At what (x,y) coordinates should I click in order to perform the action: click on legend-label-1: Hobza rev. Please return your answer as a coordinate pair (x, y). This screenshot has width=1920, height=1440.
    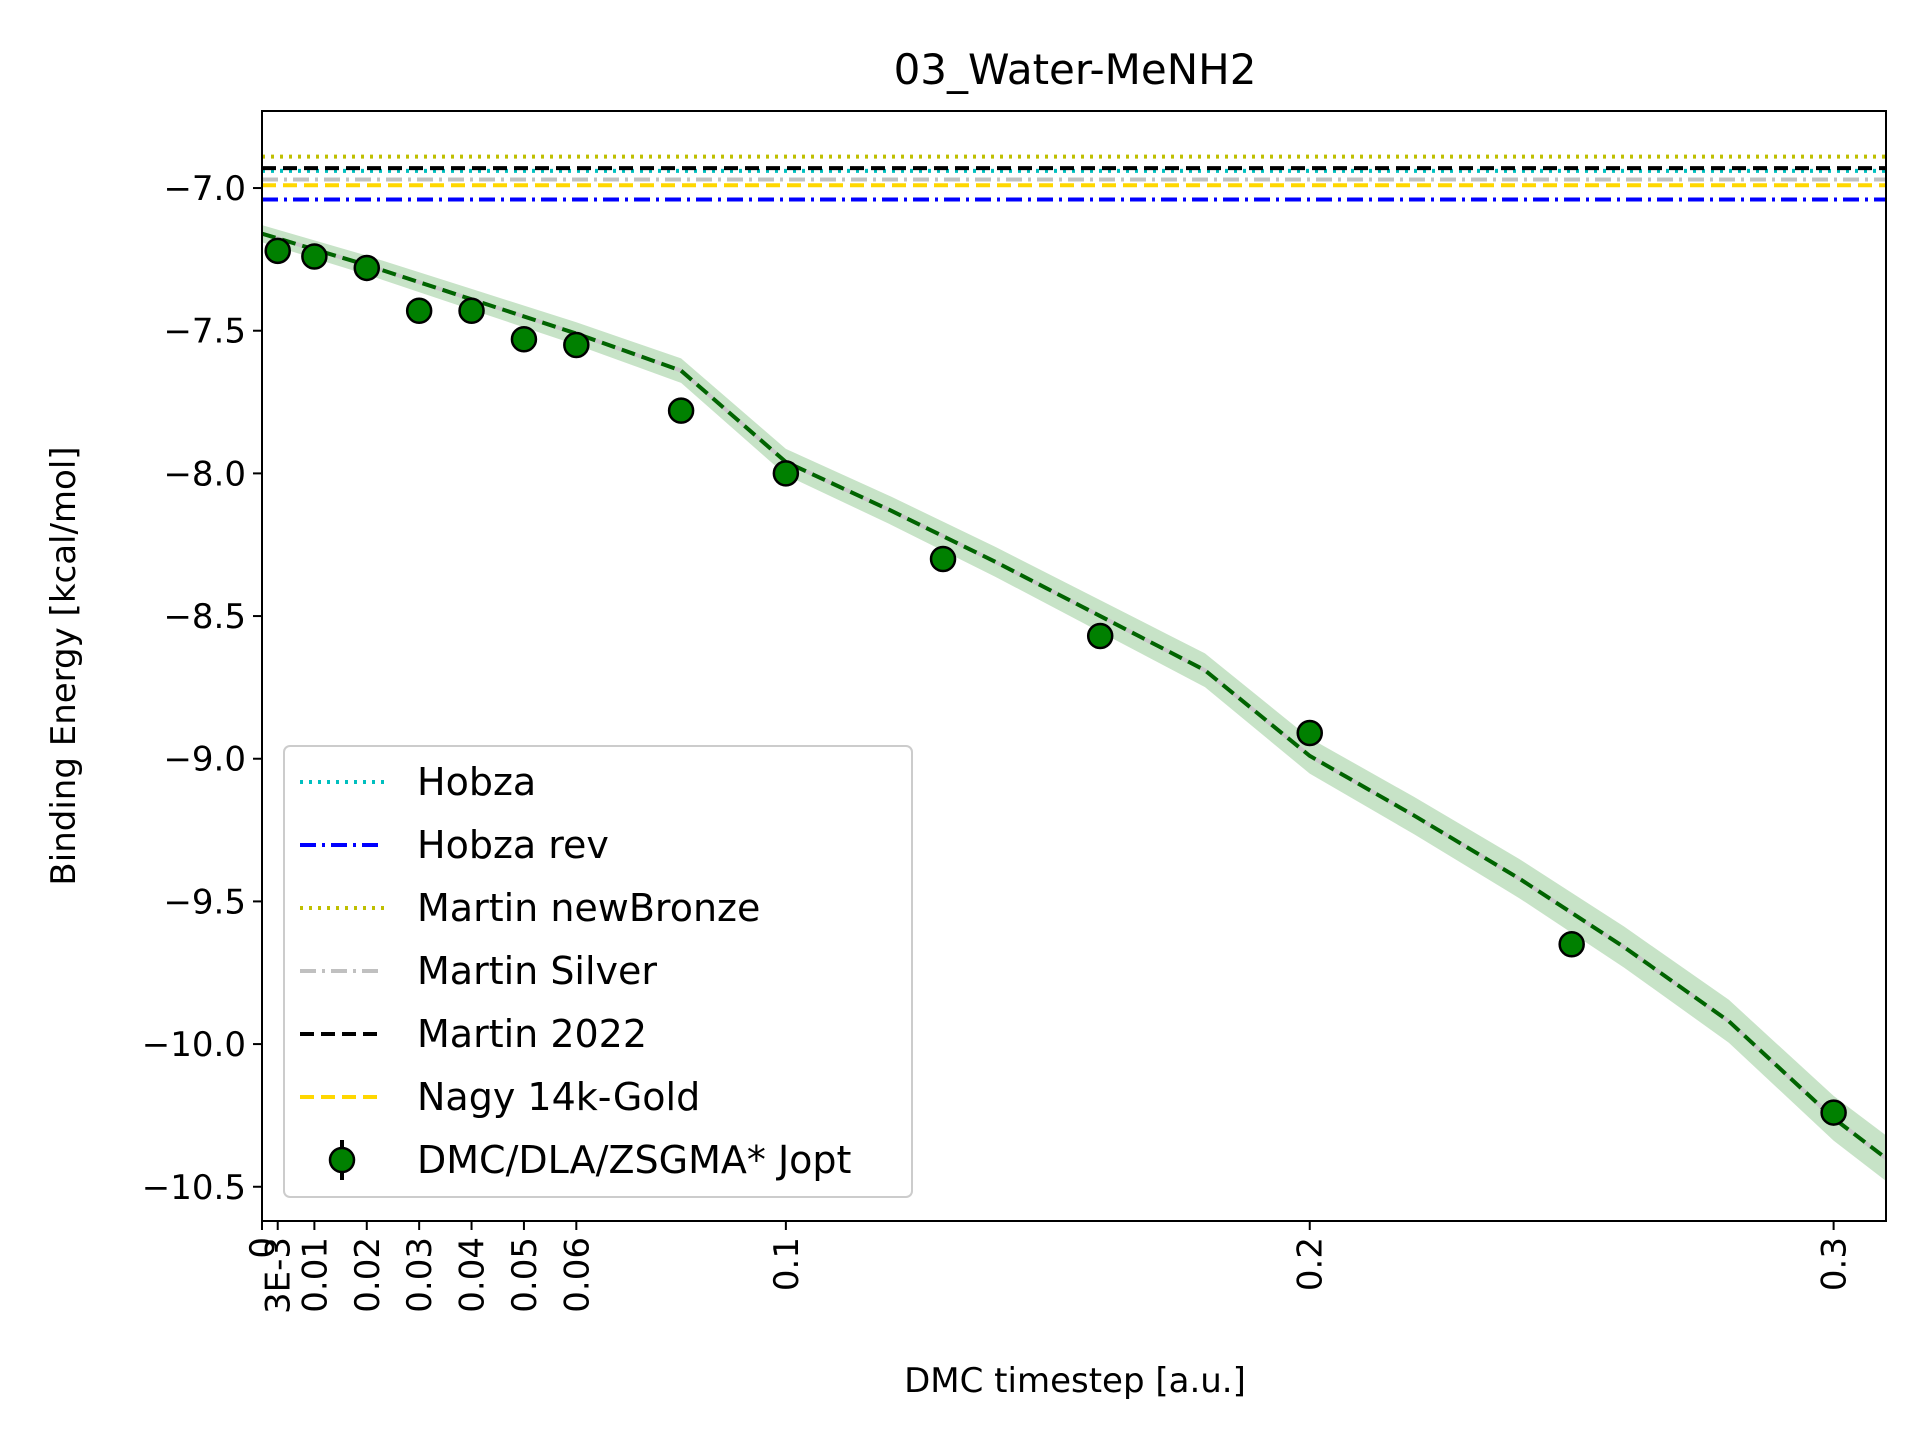
    Looking at the image, I should click on (513, 845).